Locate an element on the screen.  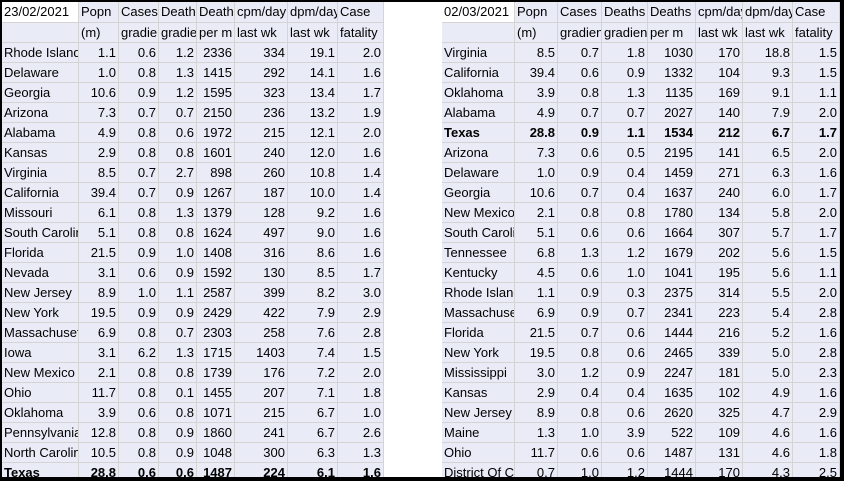
cell-state-name: Oklahoma is located at coordinates (478, 92).